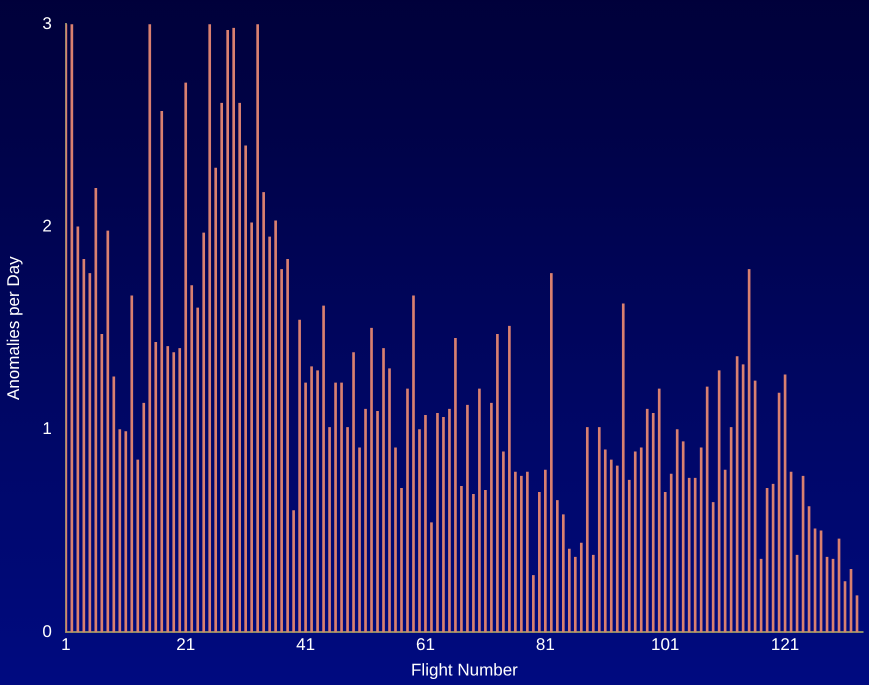 This screenshot has height=685, width=869. Describe the element at coordinates (785, 644) in the screenshot. I see `x-tick-label: 121` at that location.